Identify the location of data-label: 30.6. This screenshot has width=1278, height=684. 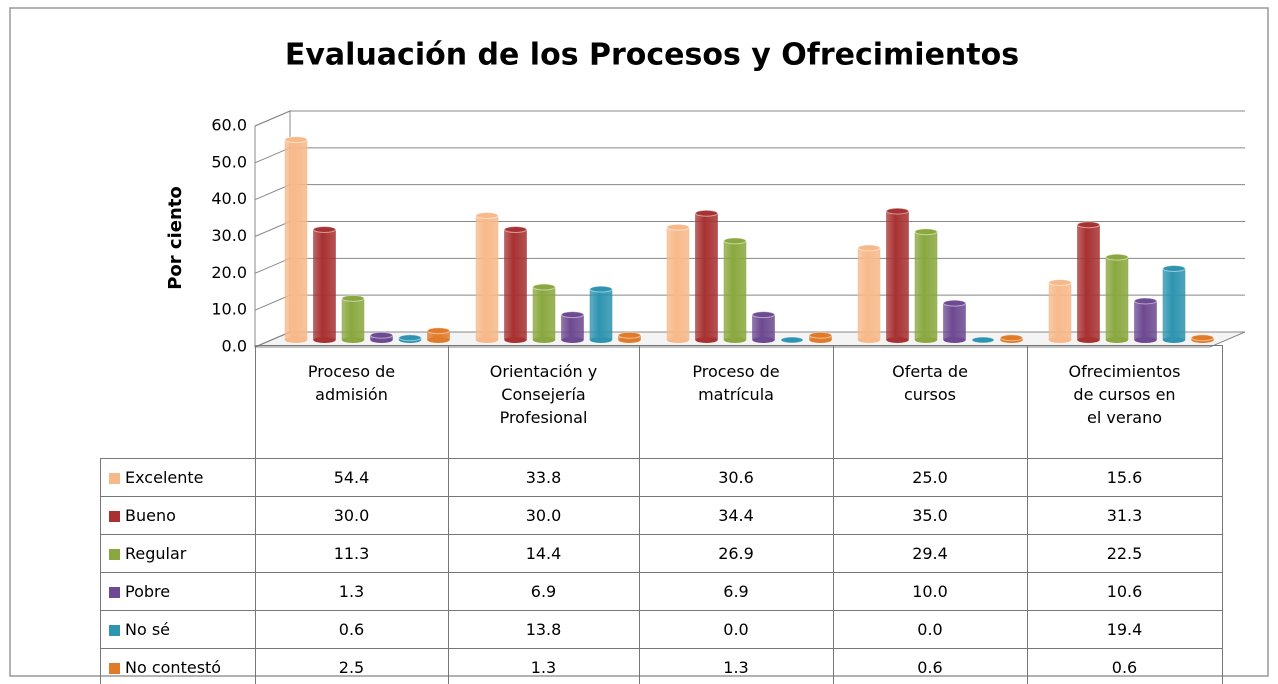
(736, 477).